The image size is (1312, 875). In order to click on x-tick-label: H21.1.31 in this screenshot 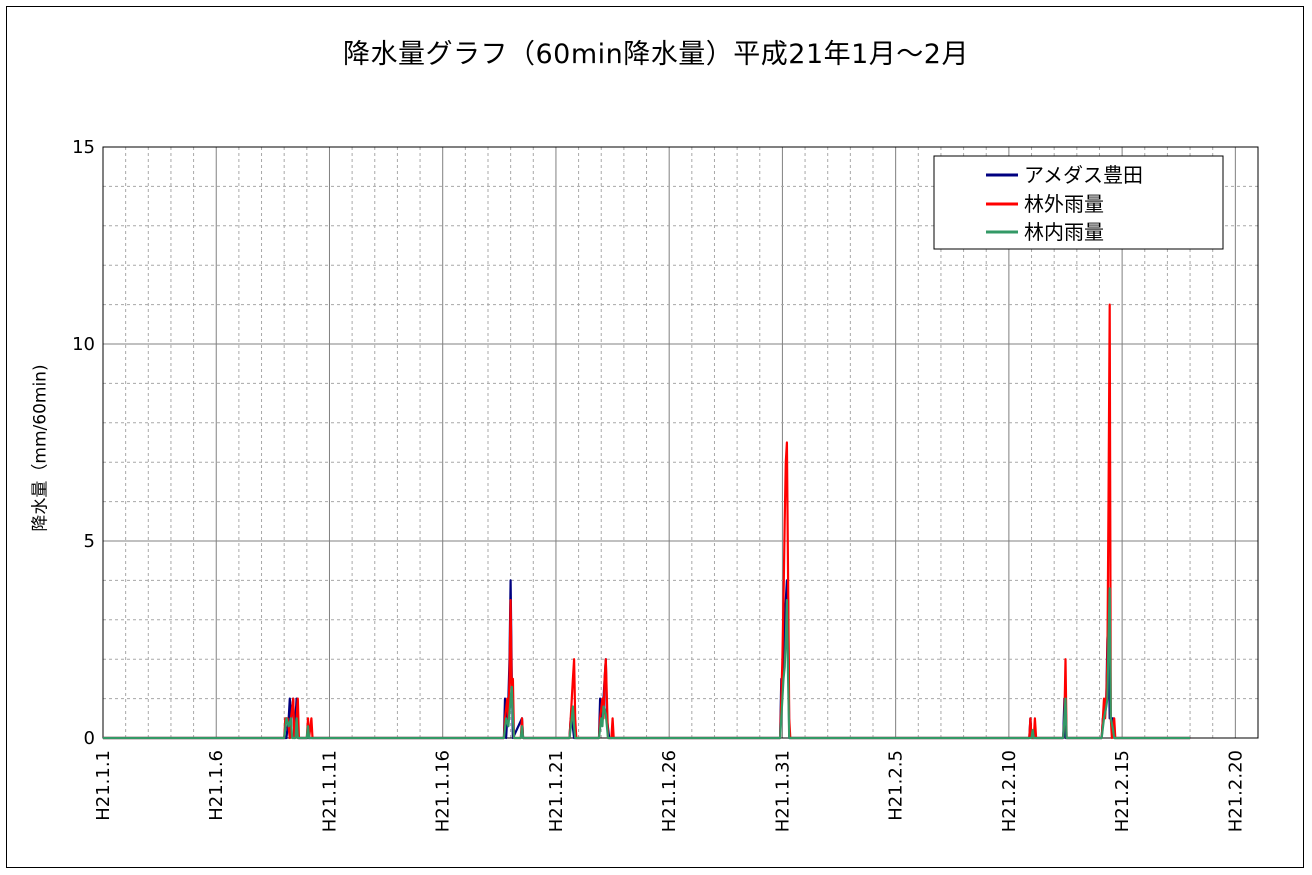, I will do `click(782, 791)`.